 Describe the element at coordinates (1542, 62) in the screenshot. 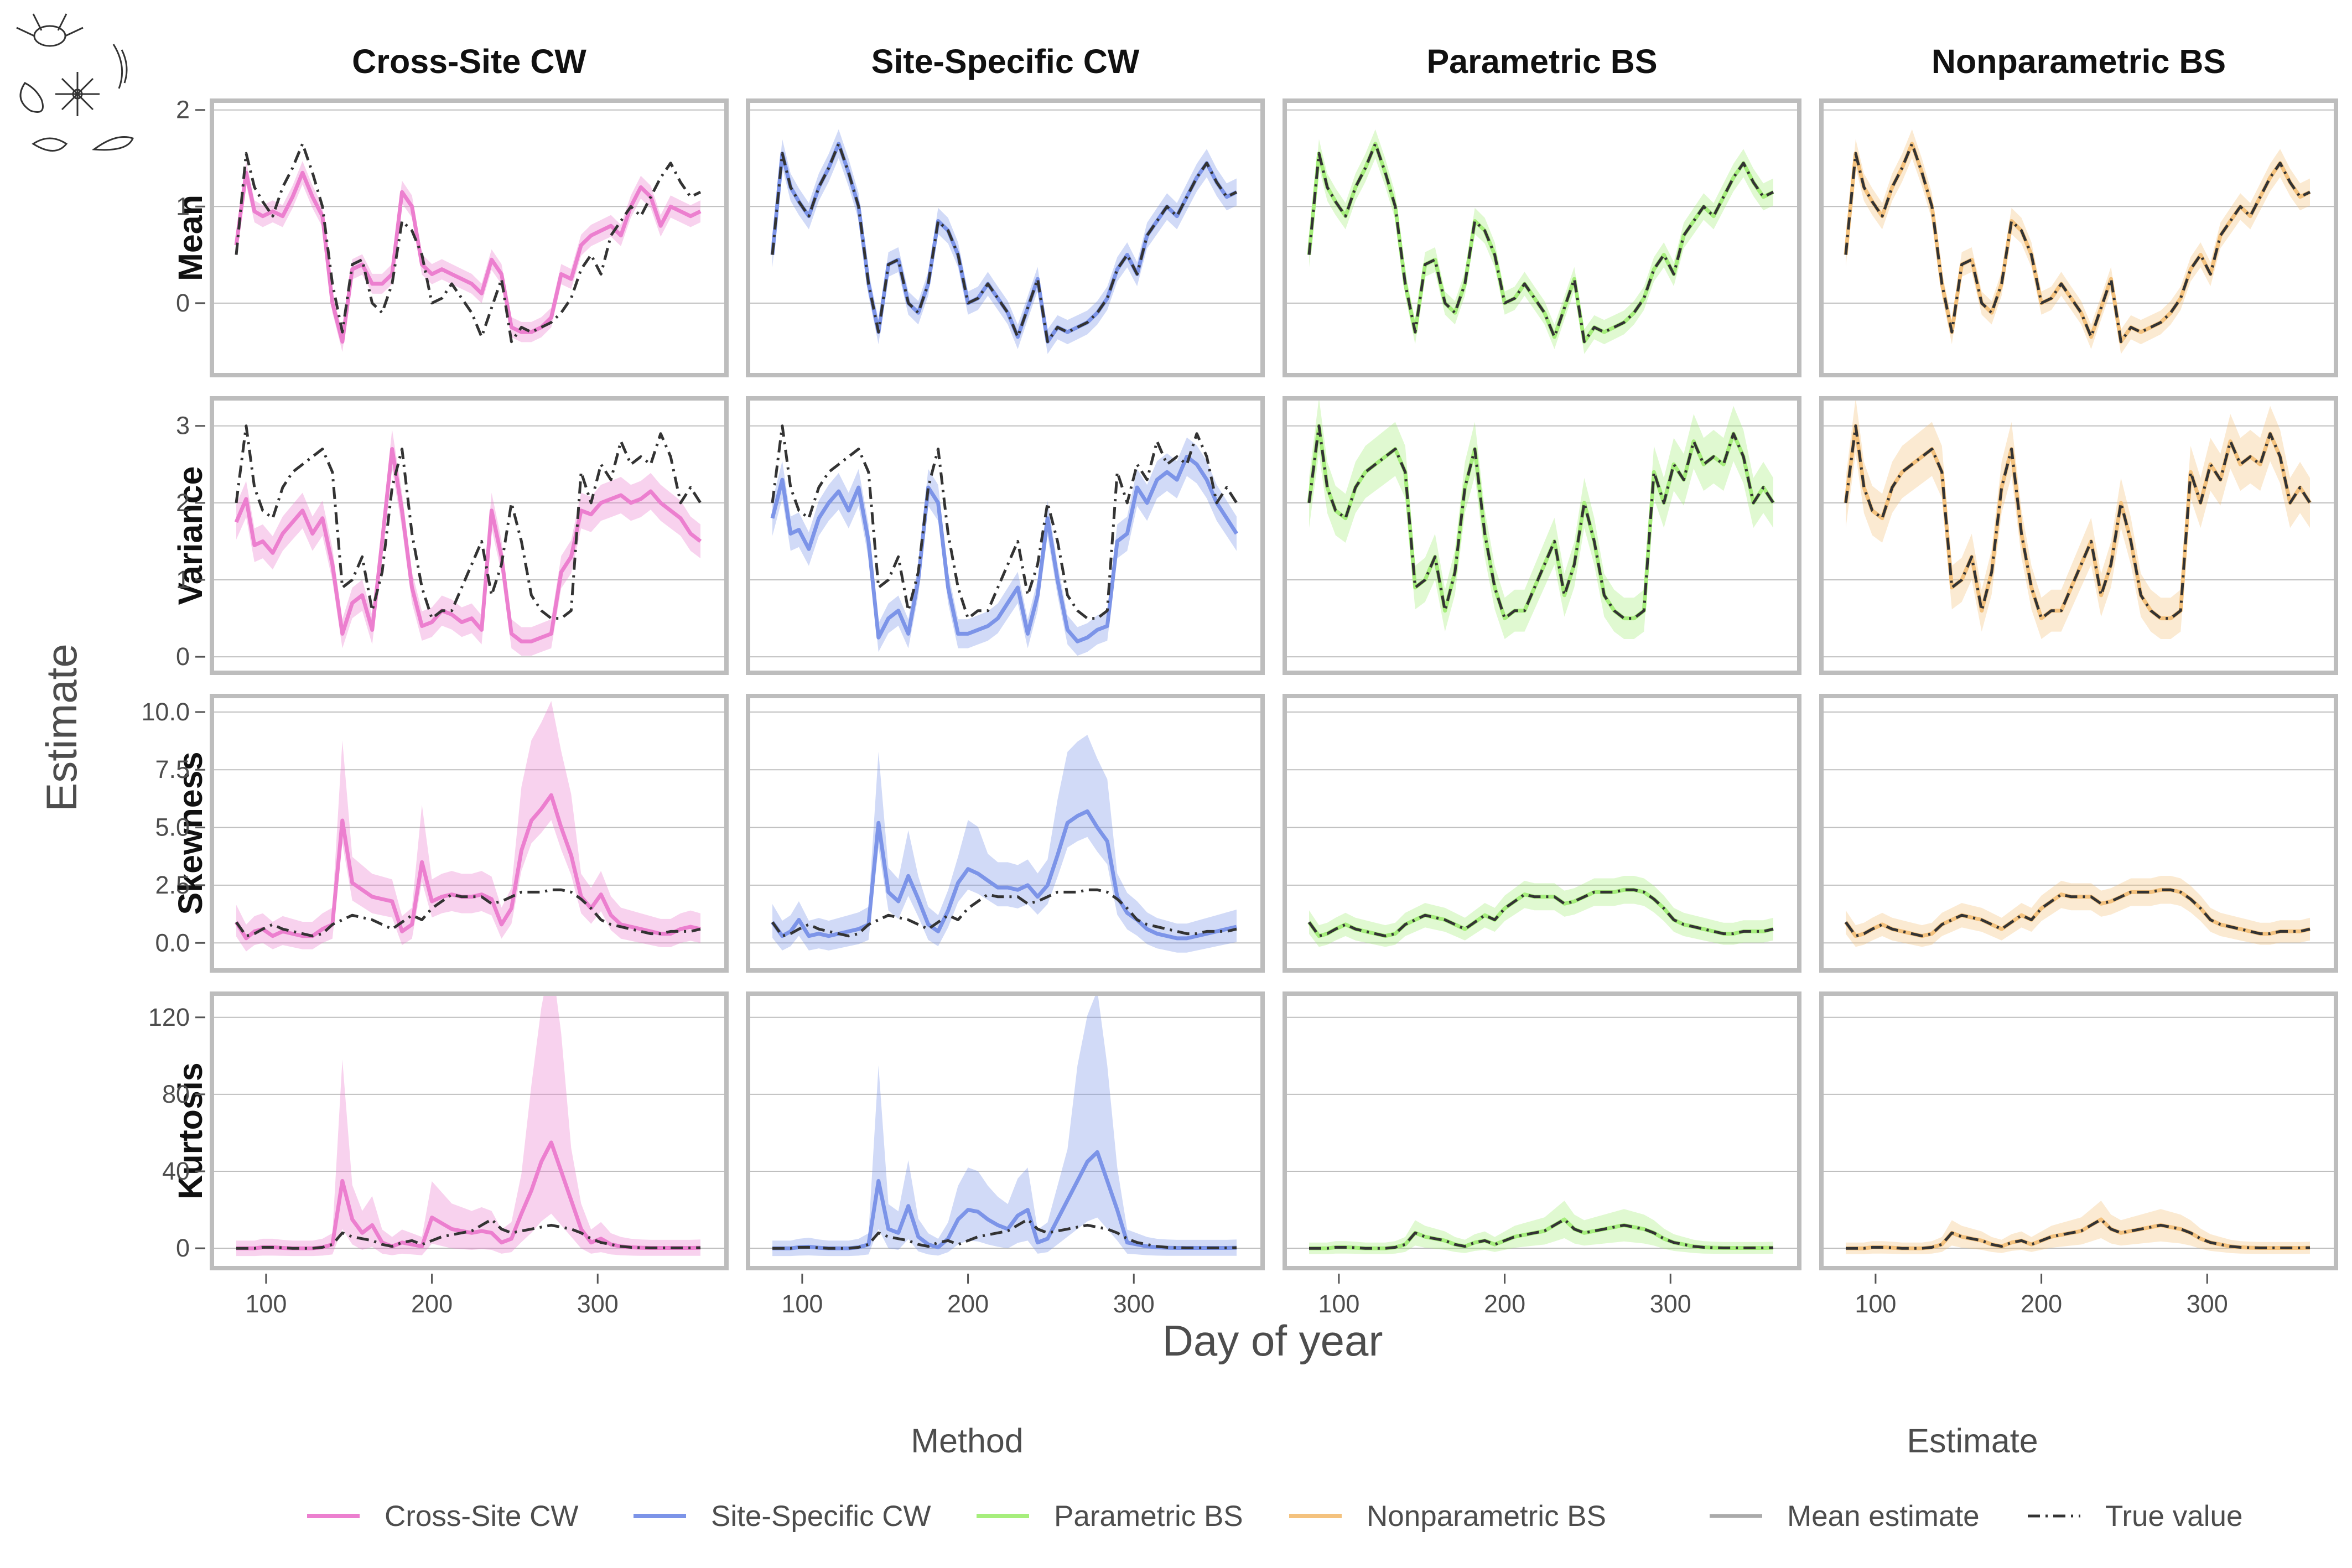

I see `column-title-parametric-bs: Parametric BS` at that location.